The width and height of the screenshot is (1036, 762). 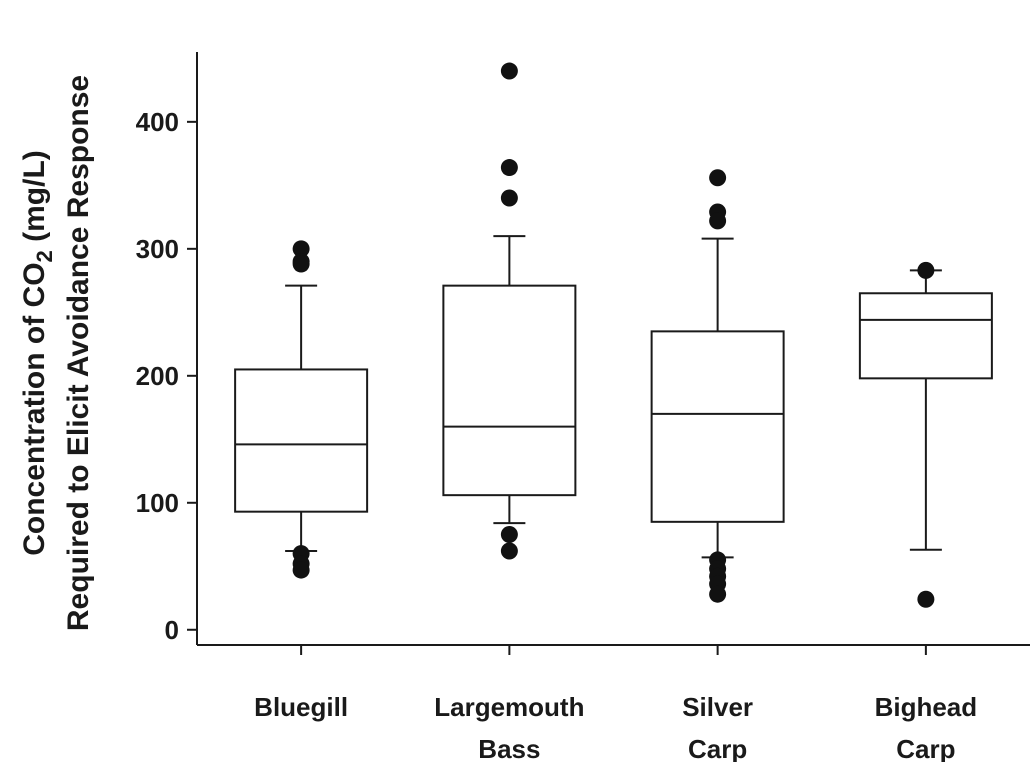 What do you see at coordinates (34, 200) in the screenshot?
I see `y-title-suffix: (mg/L)` at bounding box center [34, 200].